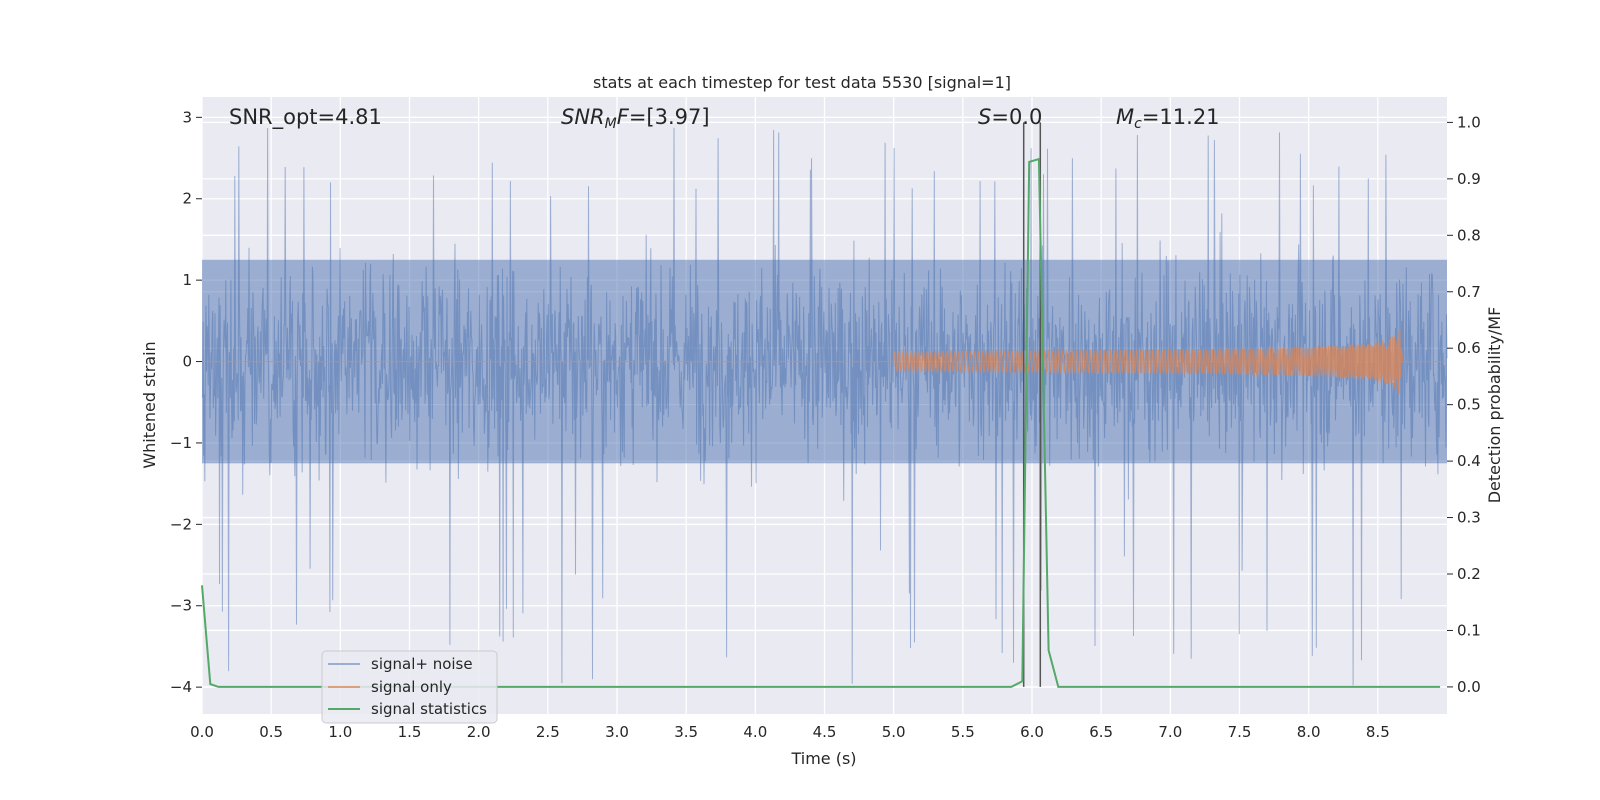 The height and width of the screenshot is (800, 1600). I want to click on y-right-tick-label: 1.0, so click(1469, 122).